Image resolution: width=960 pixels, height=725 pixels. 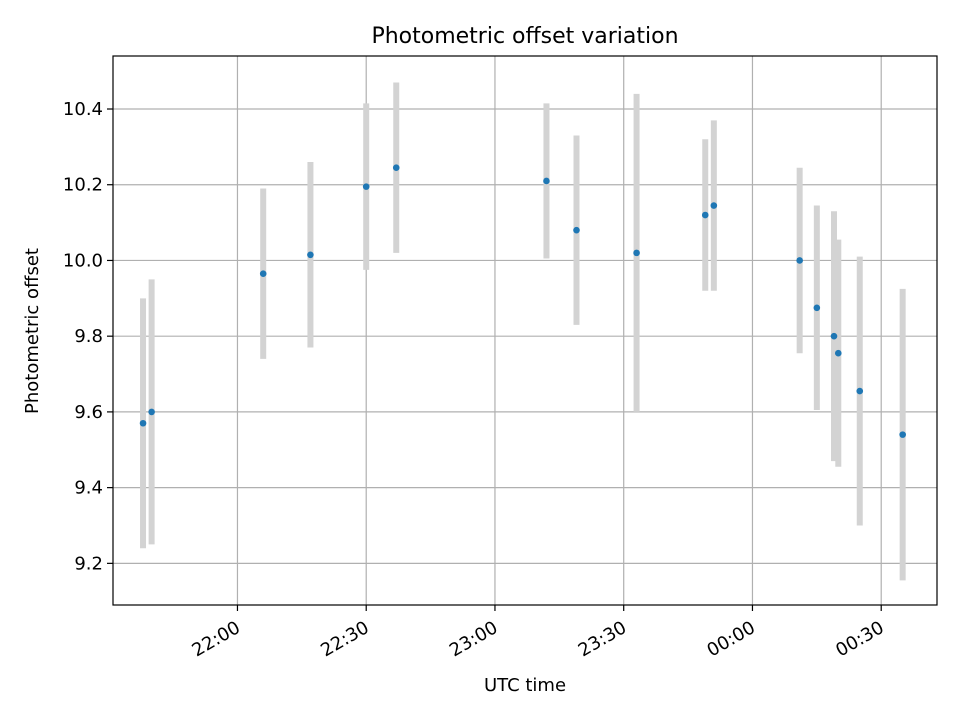 I want to click on x-tick-label: 22:30, so click(x=344, y=639).